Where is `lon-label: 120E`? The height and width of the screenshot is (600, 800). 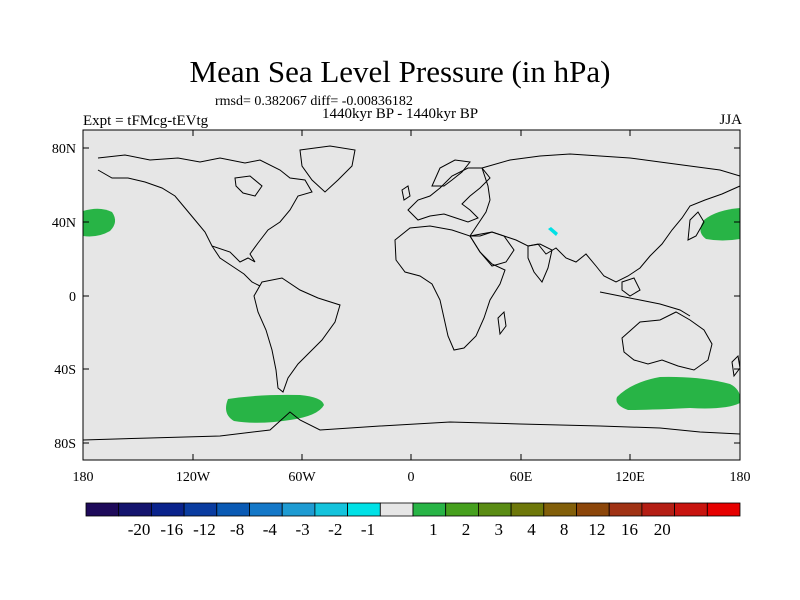 lon-label: 120E is located at coordinates (630, 477).